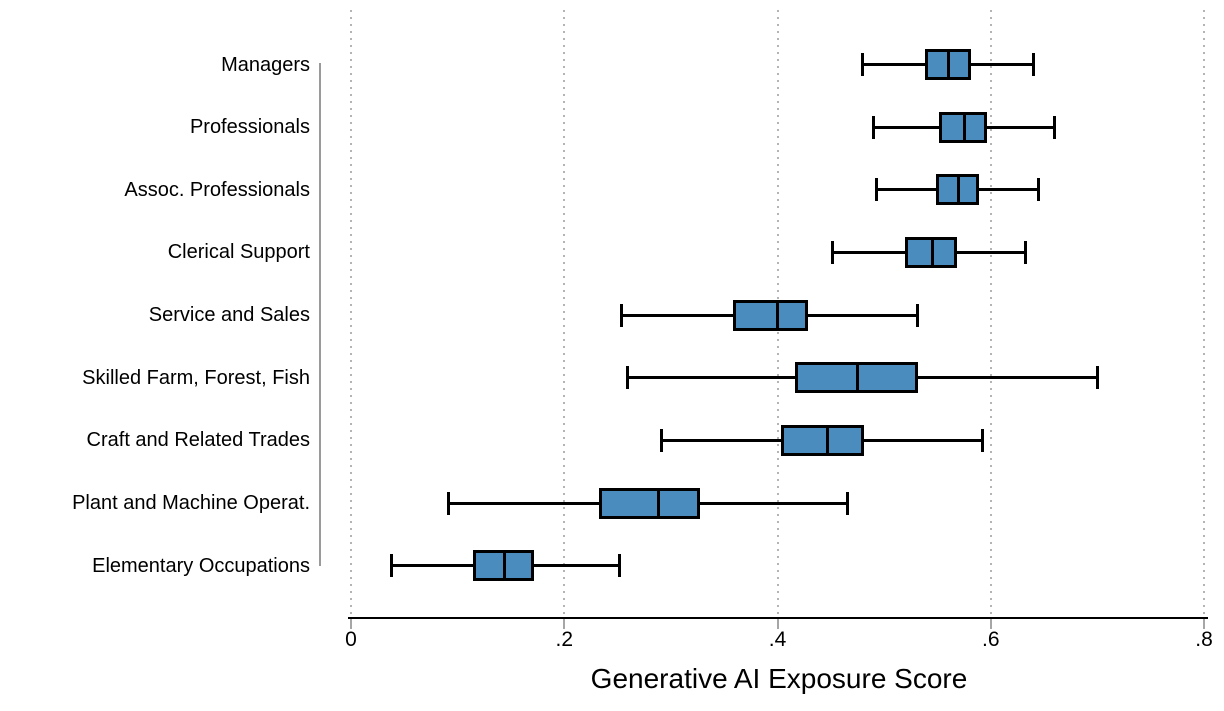 This screenshot has height=711, width=1224. Describe the element at coordinates (990, 639) in the screenshot. I see `x-tick-label: .6` at that location.